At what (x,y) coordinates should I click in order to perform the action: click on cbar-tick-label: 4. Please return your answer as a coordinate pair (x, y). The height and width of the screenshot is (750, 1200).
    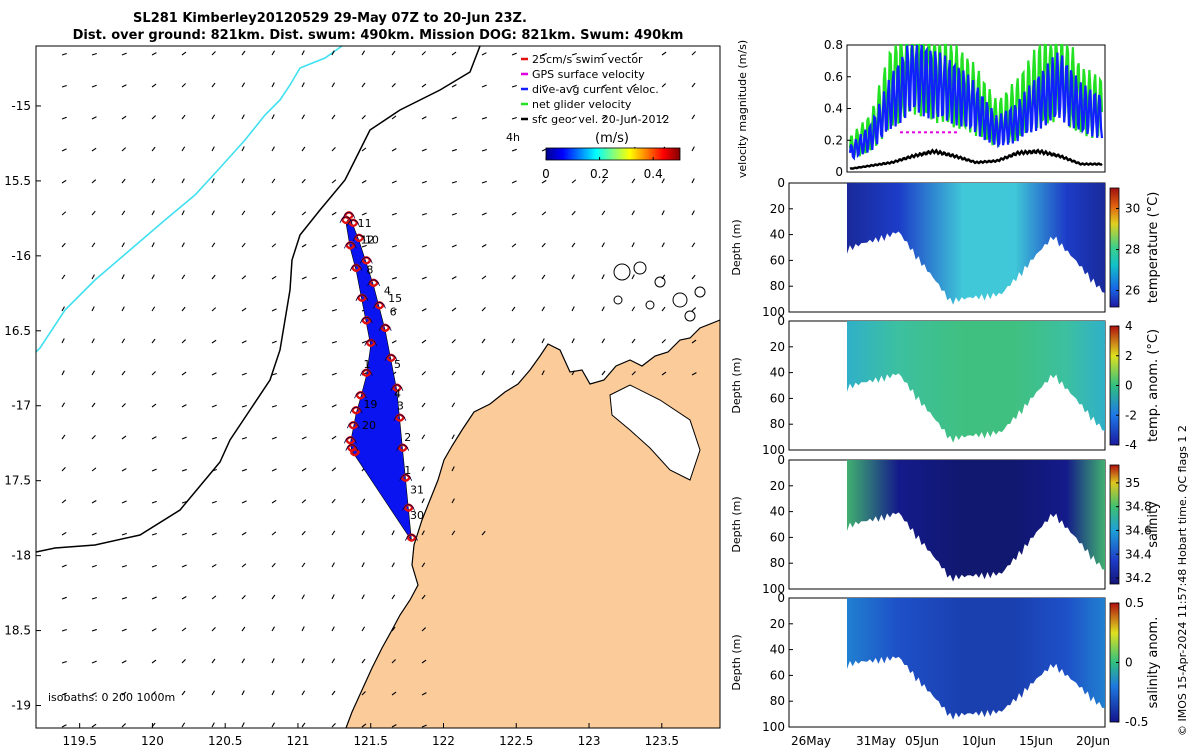
    Looking at the image, I should click on (1129, 326).